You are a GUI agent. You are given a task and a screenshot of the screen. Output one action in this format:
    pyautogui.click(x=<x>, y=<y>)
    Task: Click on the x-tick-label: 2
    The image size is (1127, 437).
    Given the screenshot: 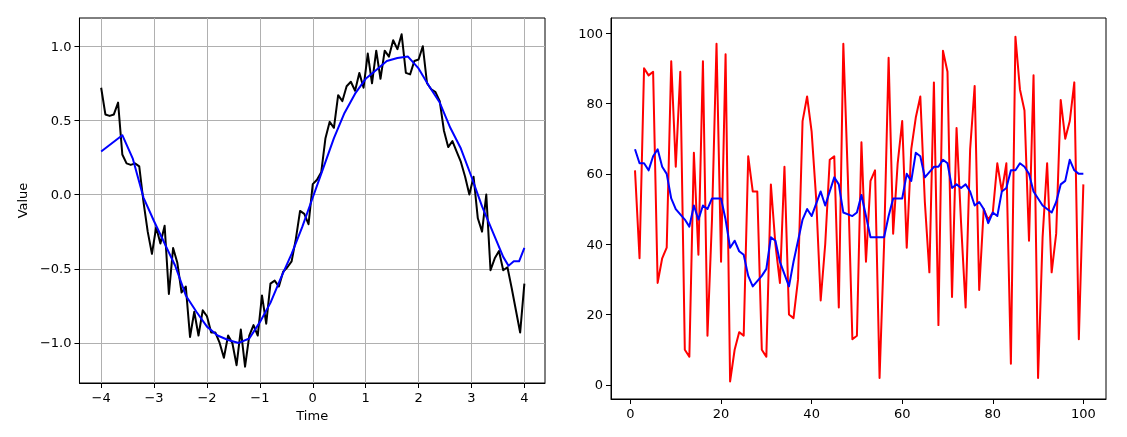 What is the action you would take?
    pyautogui.click(x=418, y=397)
    